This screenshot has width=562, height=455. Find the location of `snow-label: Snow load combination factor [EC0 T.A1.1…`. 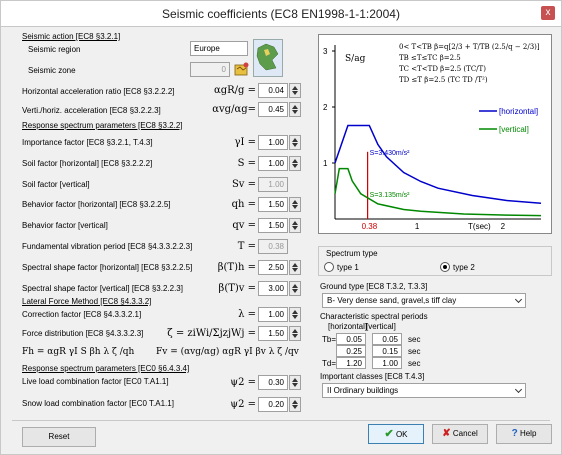

snow-label: Snow load combination factor [EC0 T.A1.1… is located at coordinates (98, 403).